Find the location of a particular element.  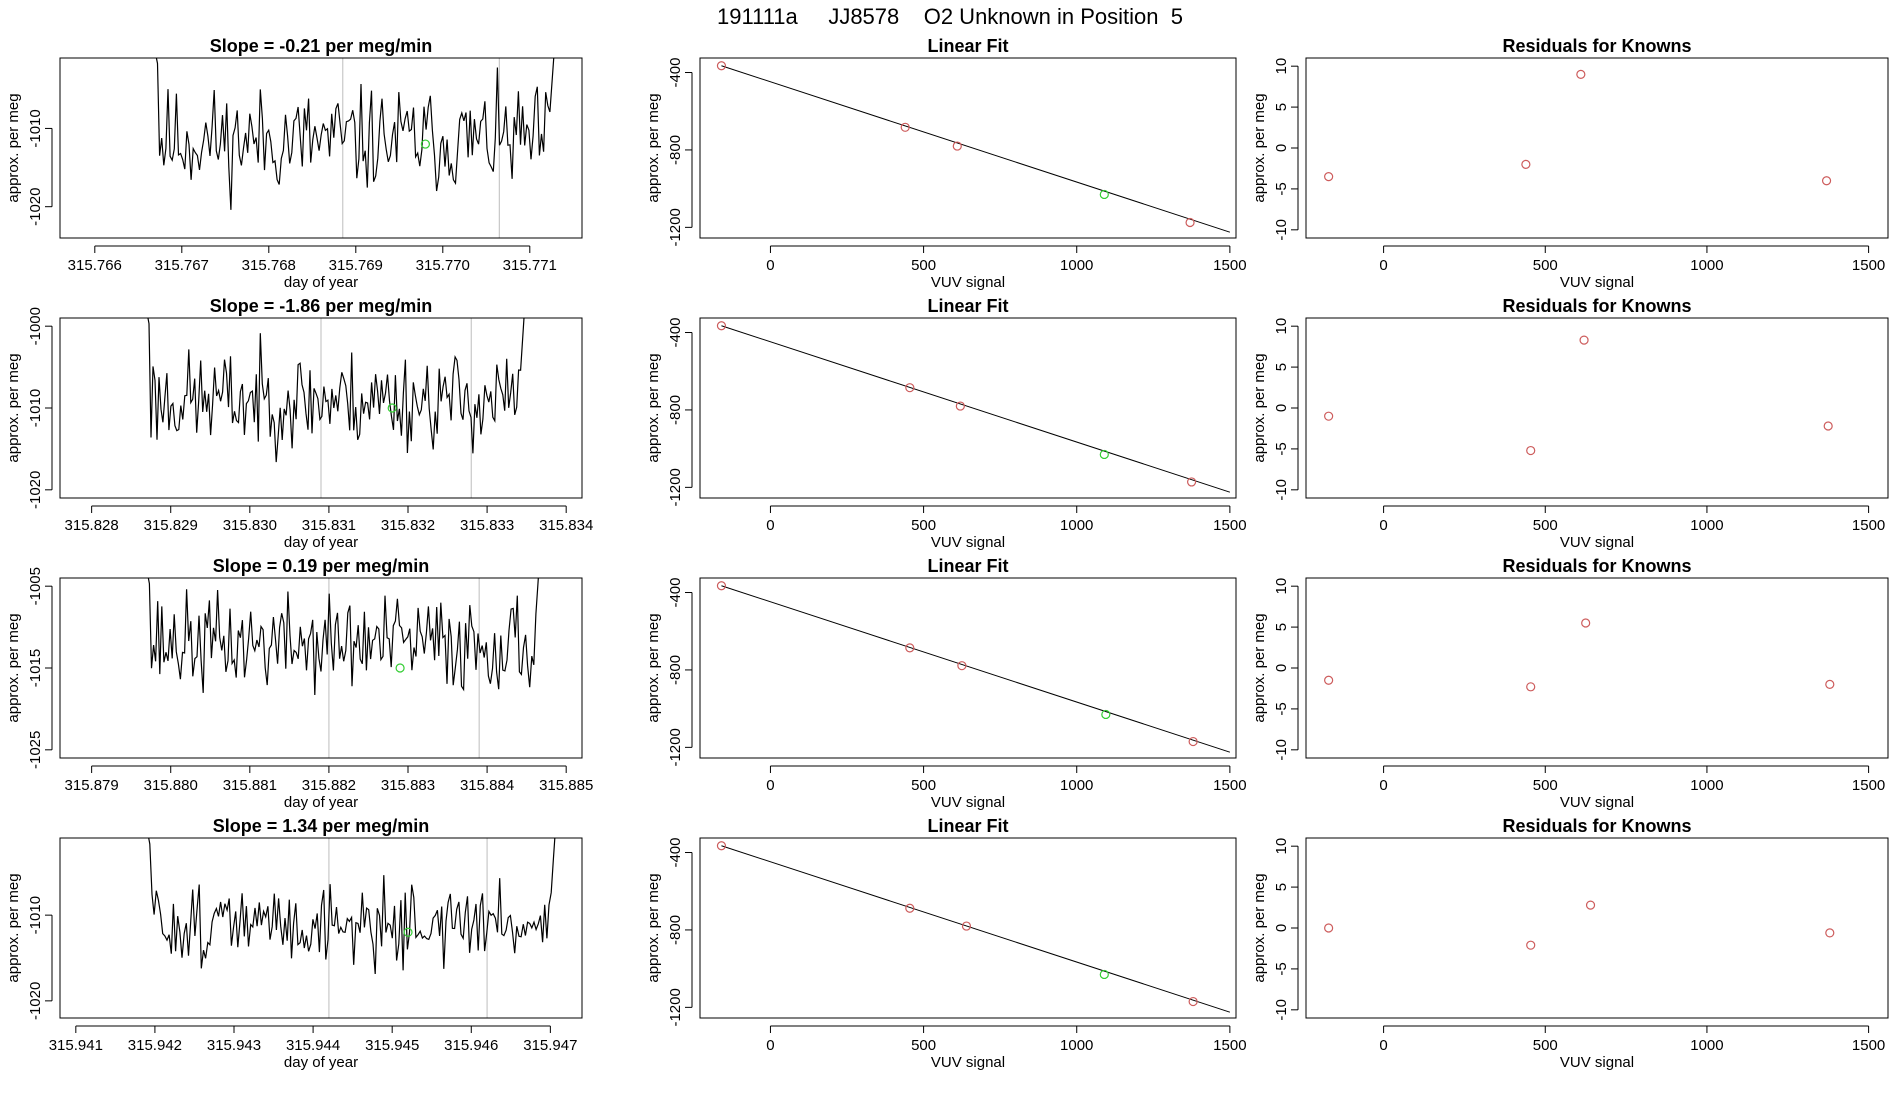

x-tick-label: 315.770 is located at coordinates (443, 265).